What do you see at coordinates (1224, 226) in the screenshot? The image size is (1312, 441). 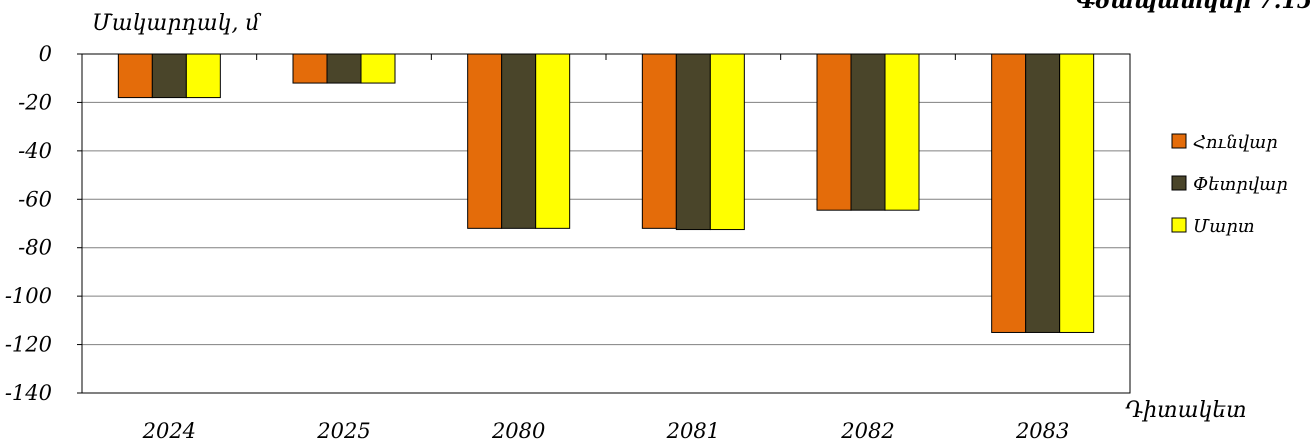 I see `legend-label: Մարտ` at bounding box center [1224, 226].